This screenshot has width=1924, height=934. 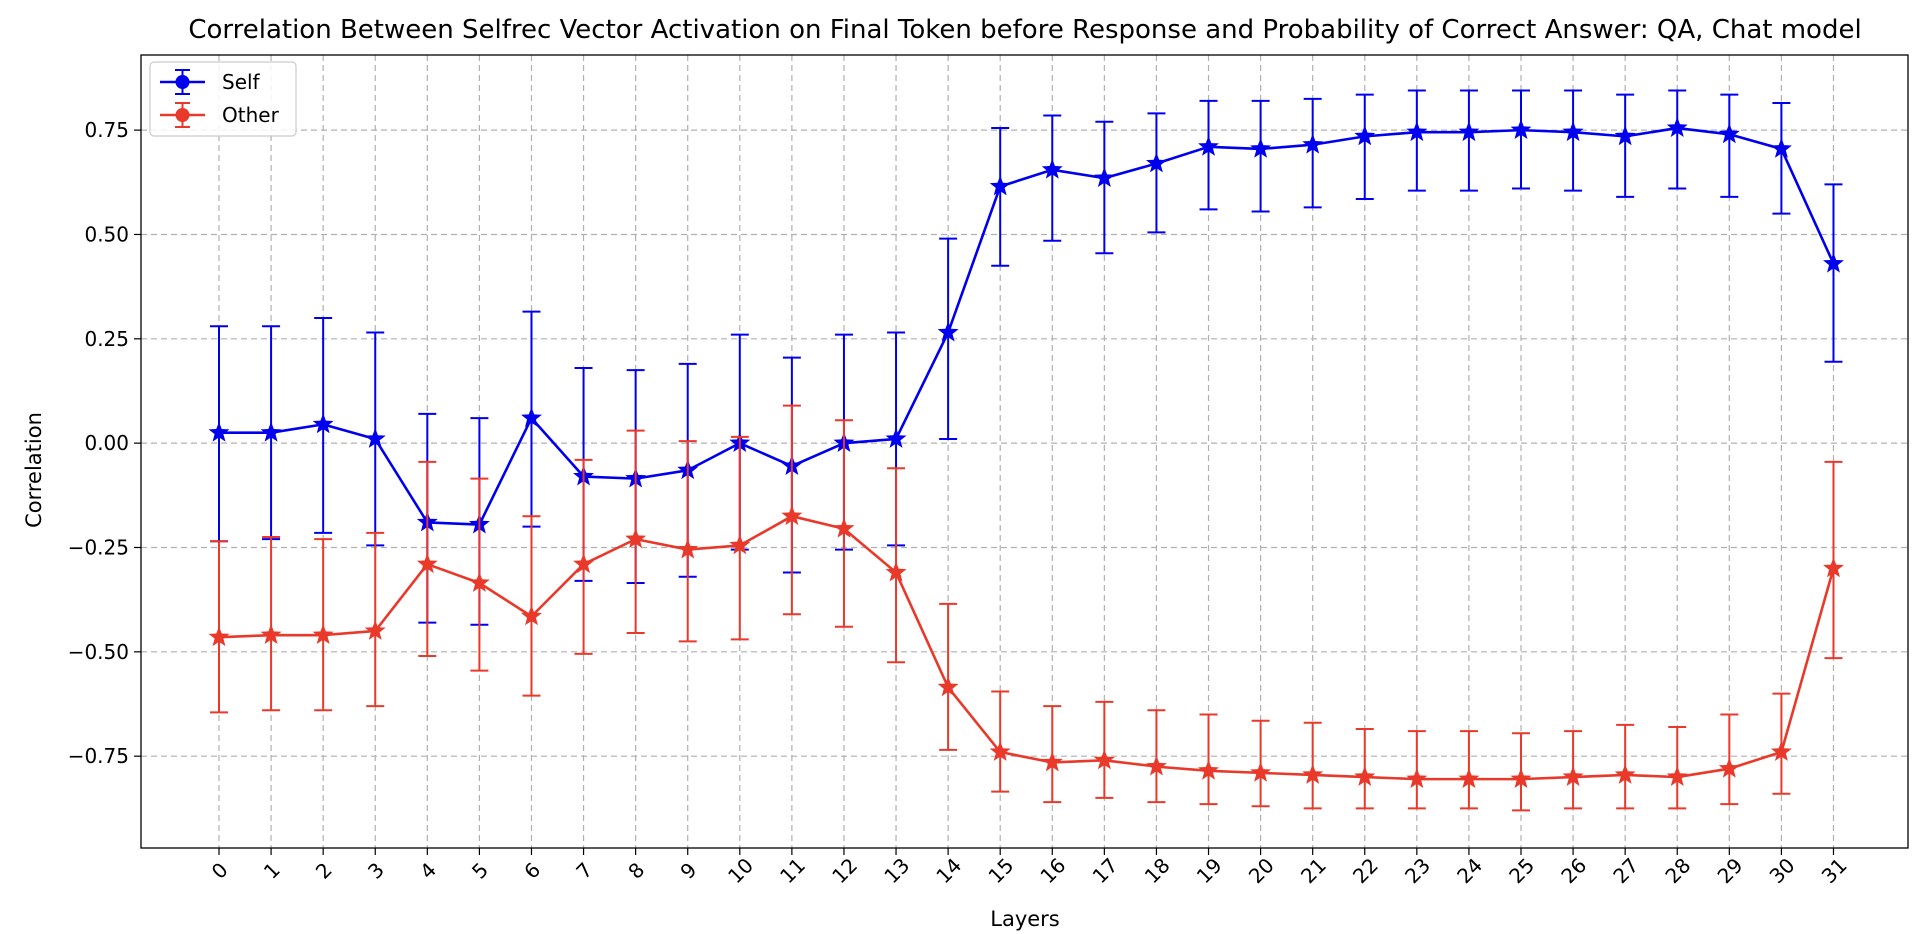 I want to click on x-tick-label: 7, so click(x=584, y=871).